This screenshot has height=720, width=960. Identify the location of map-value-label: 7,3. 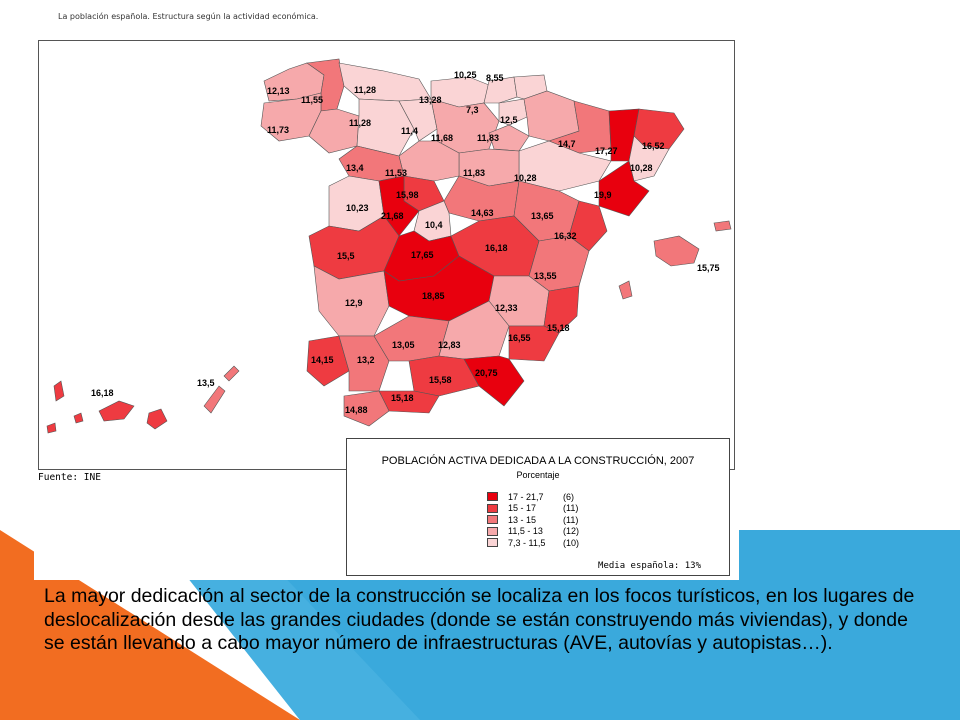
(472, 110).